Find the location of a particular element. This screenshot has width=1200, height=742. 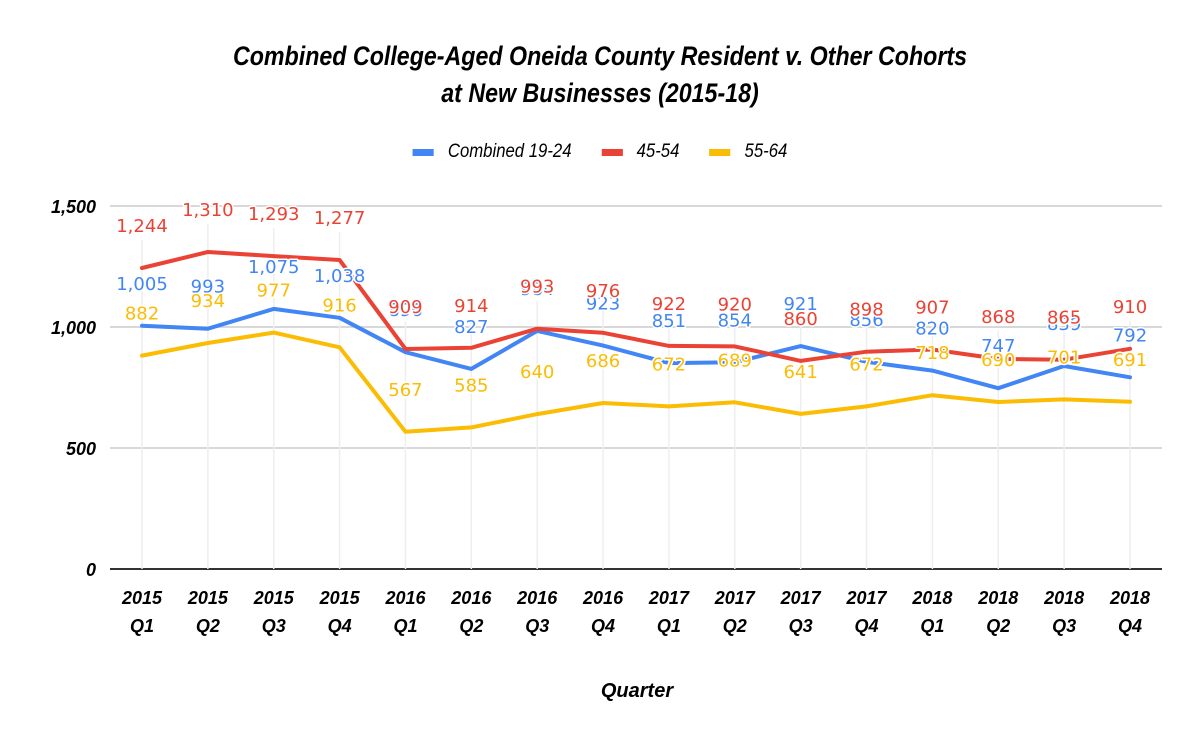

data-label-combined-19-24: 1,005 is located at coordinates (142, 284).